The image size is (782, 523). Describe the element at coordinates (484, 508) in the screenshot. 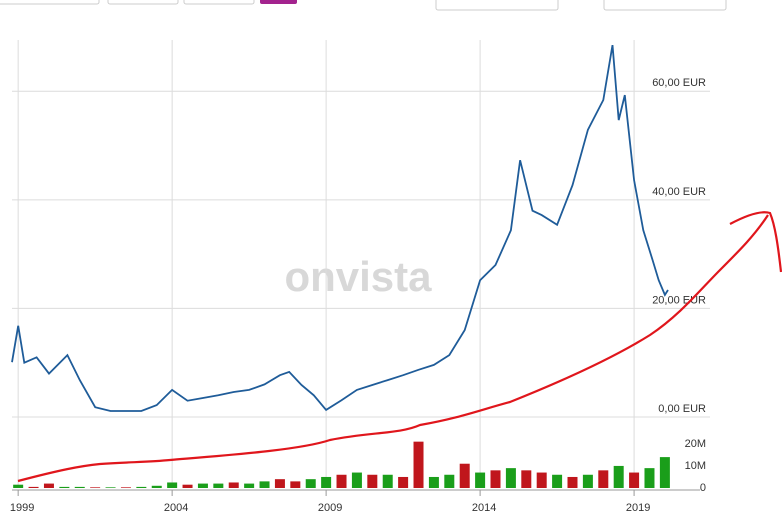

I see `x-tick-label: 2014` at that location.